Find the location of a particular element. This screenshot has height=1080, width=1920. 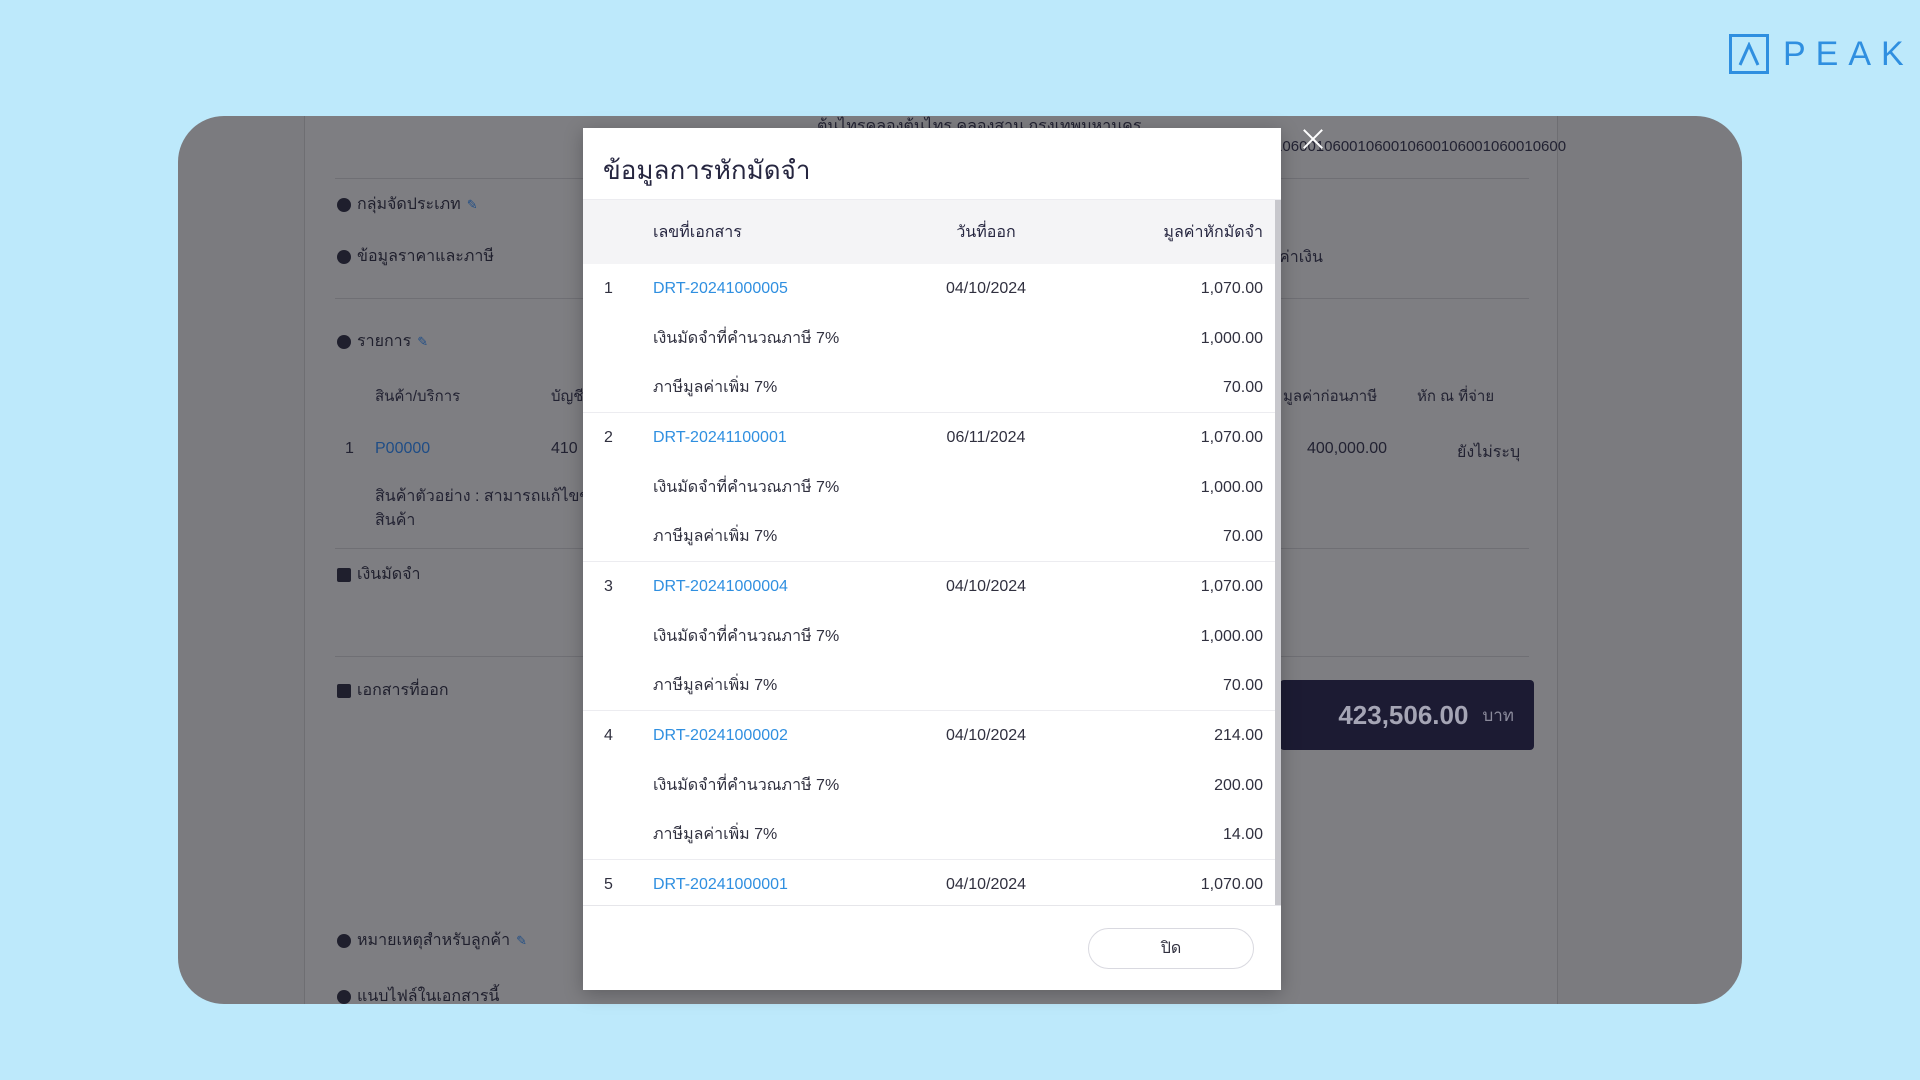

table-subrow: ภาษีมูลค่าเพิ่ม 7% 14.00 is located at coordinates (932, 834).